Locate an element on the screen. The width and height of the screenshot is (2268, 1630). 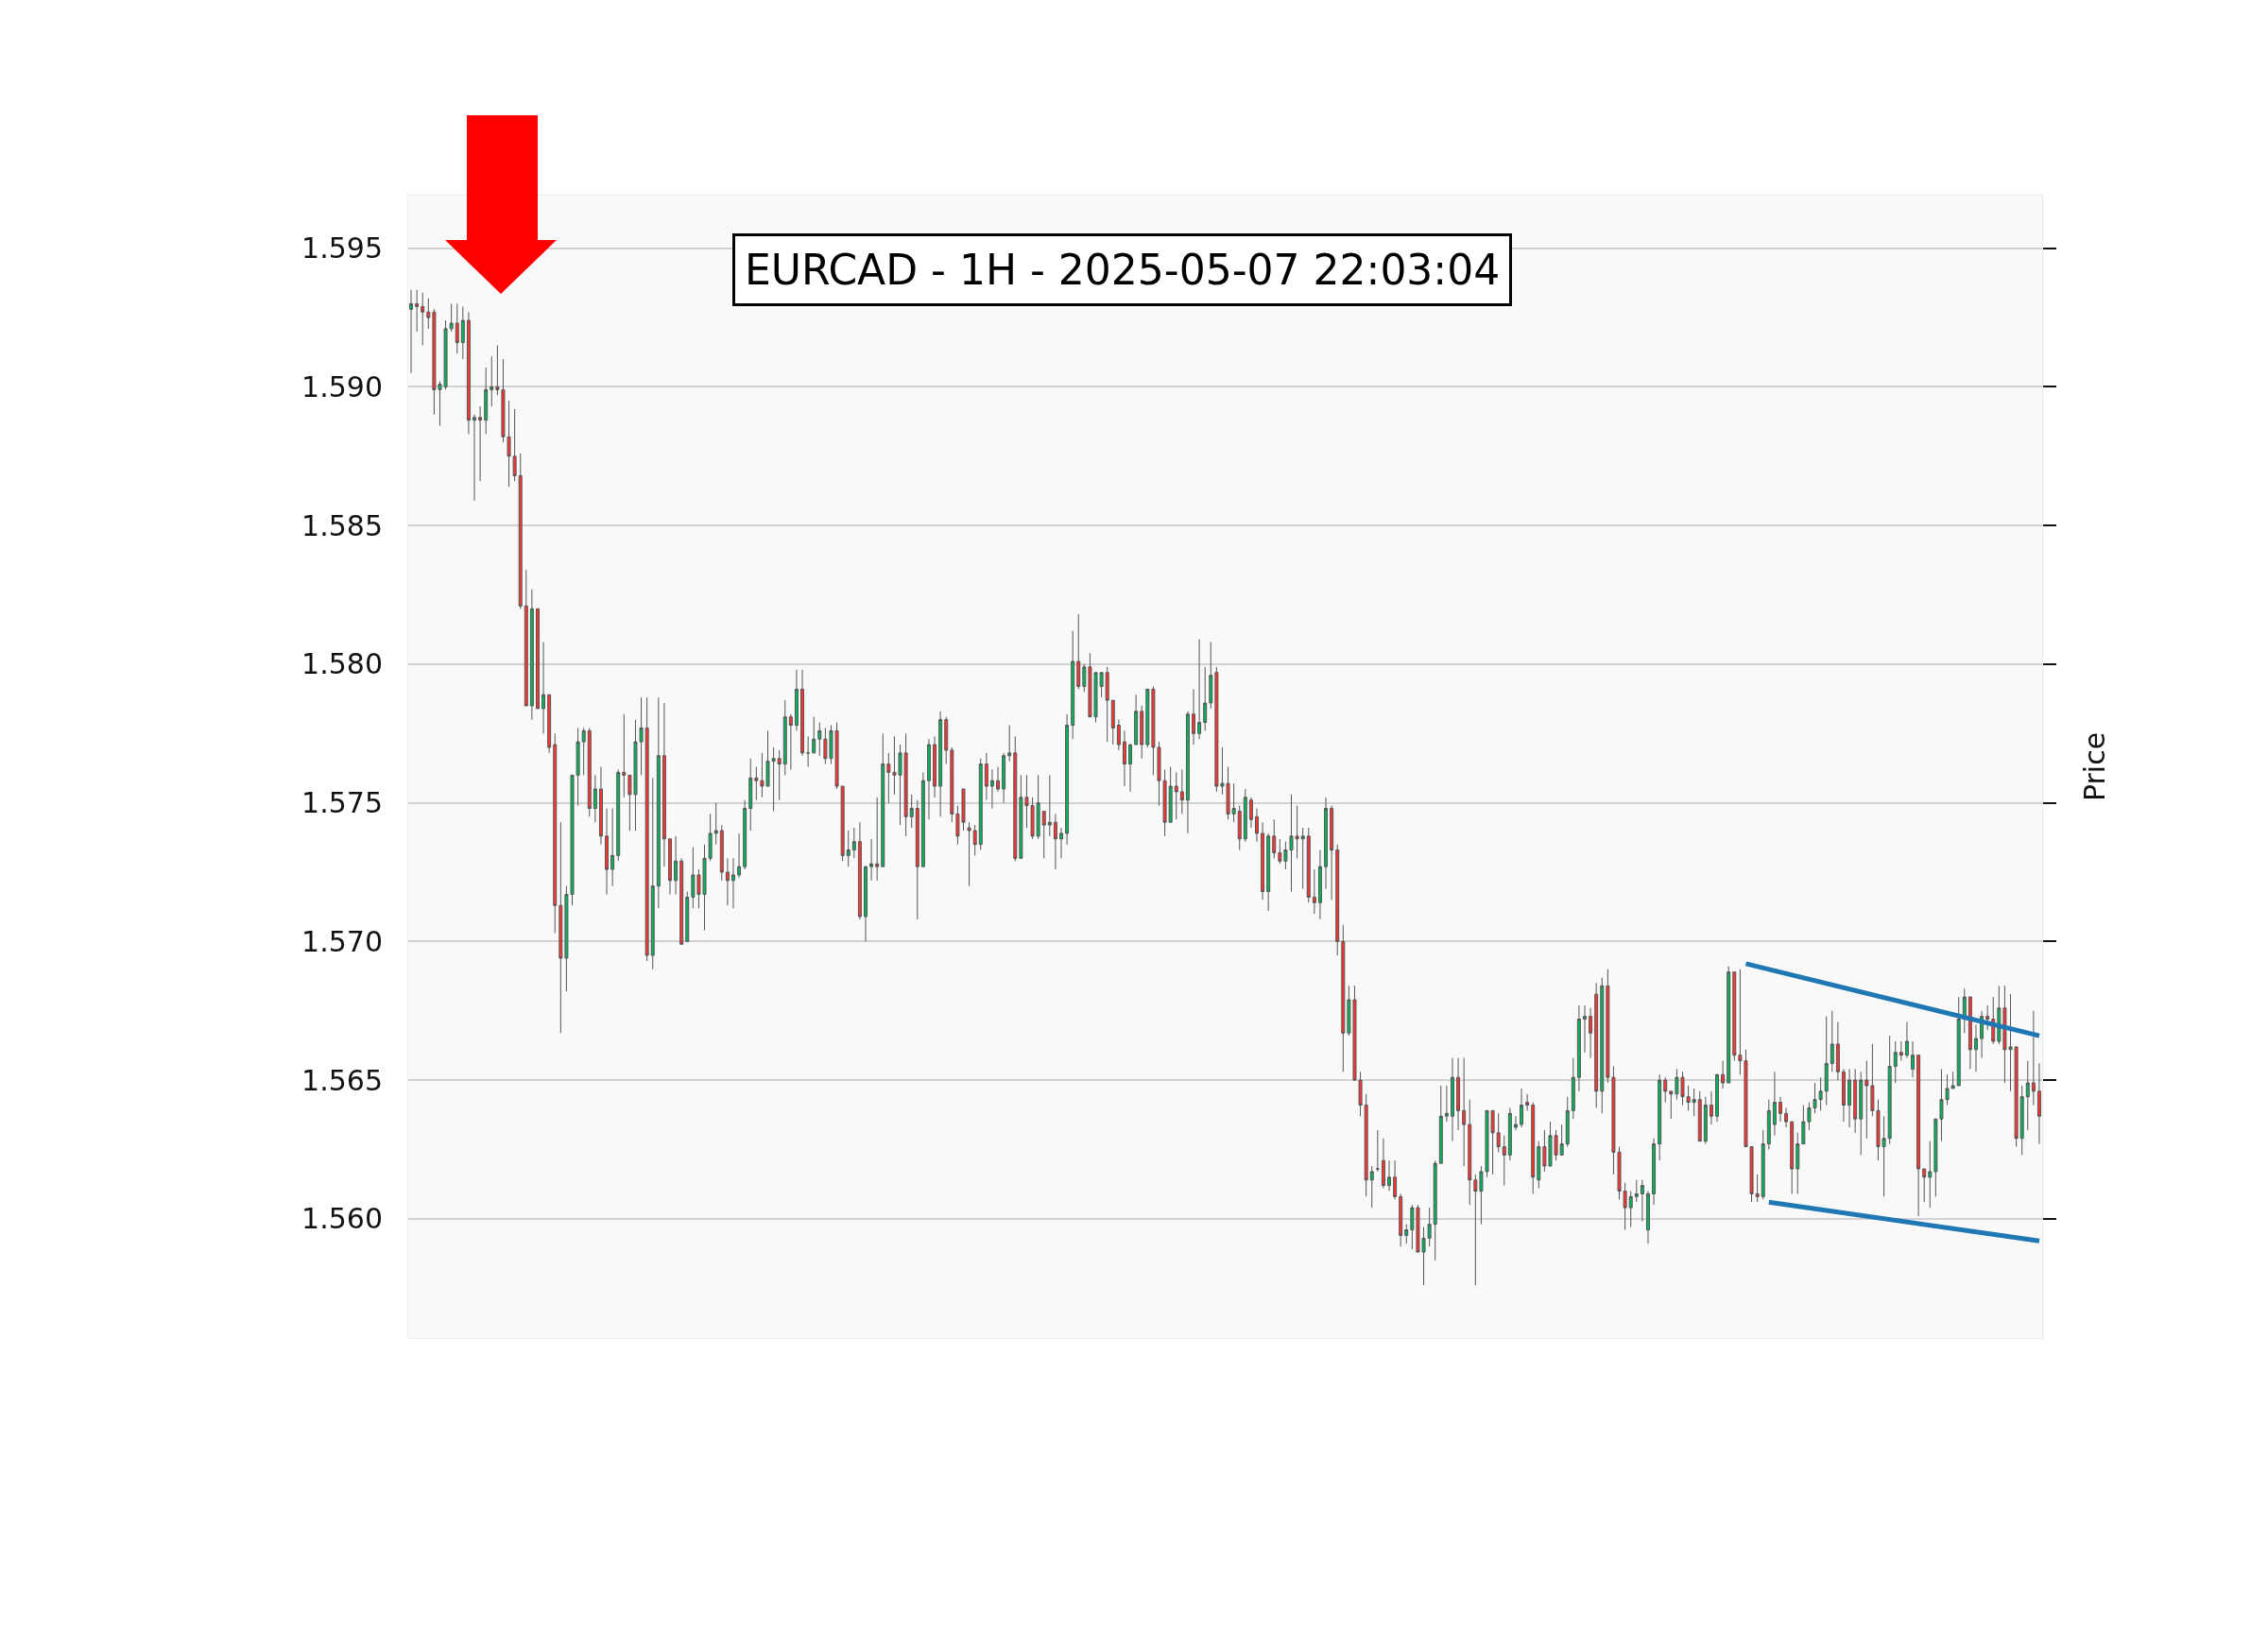
y-axis-title: Price is located at coordinates (2094, 767).